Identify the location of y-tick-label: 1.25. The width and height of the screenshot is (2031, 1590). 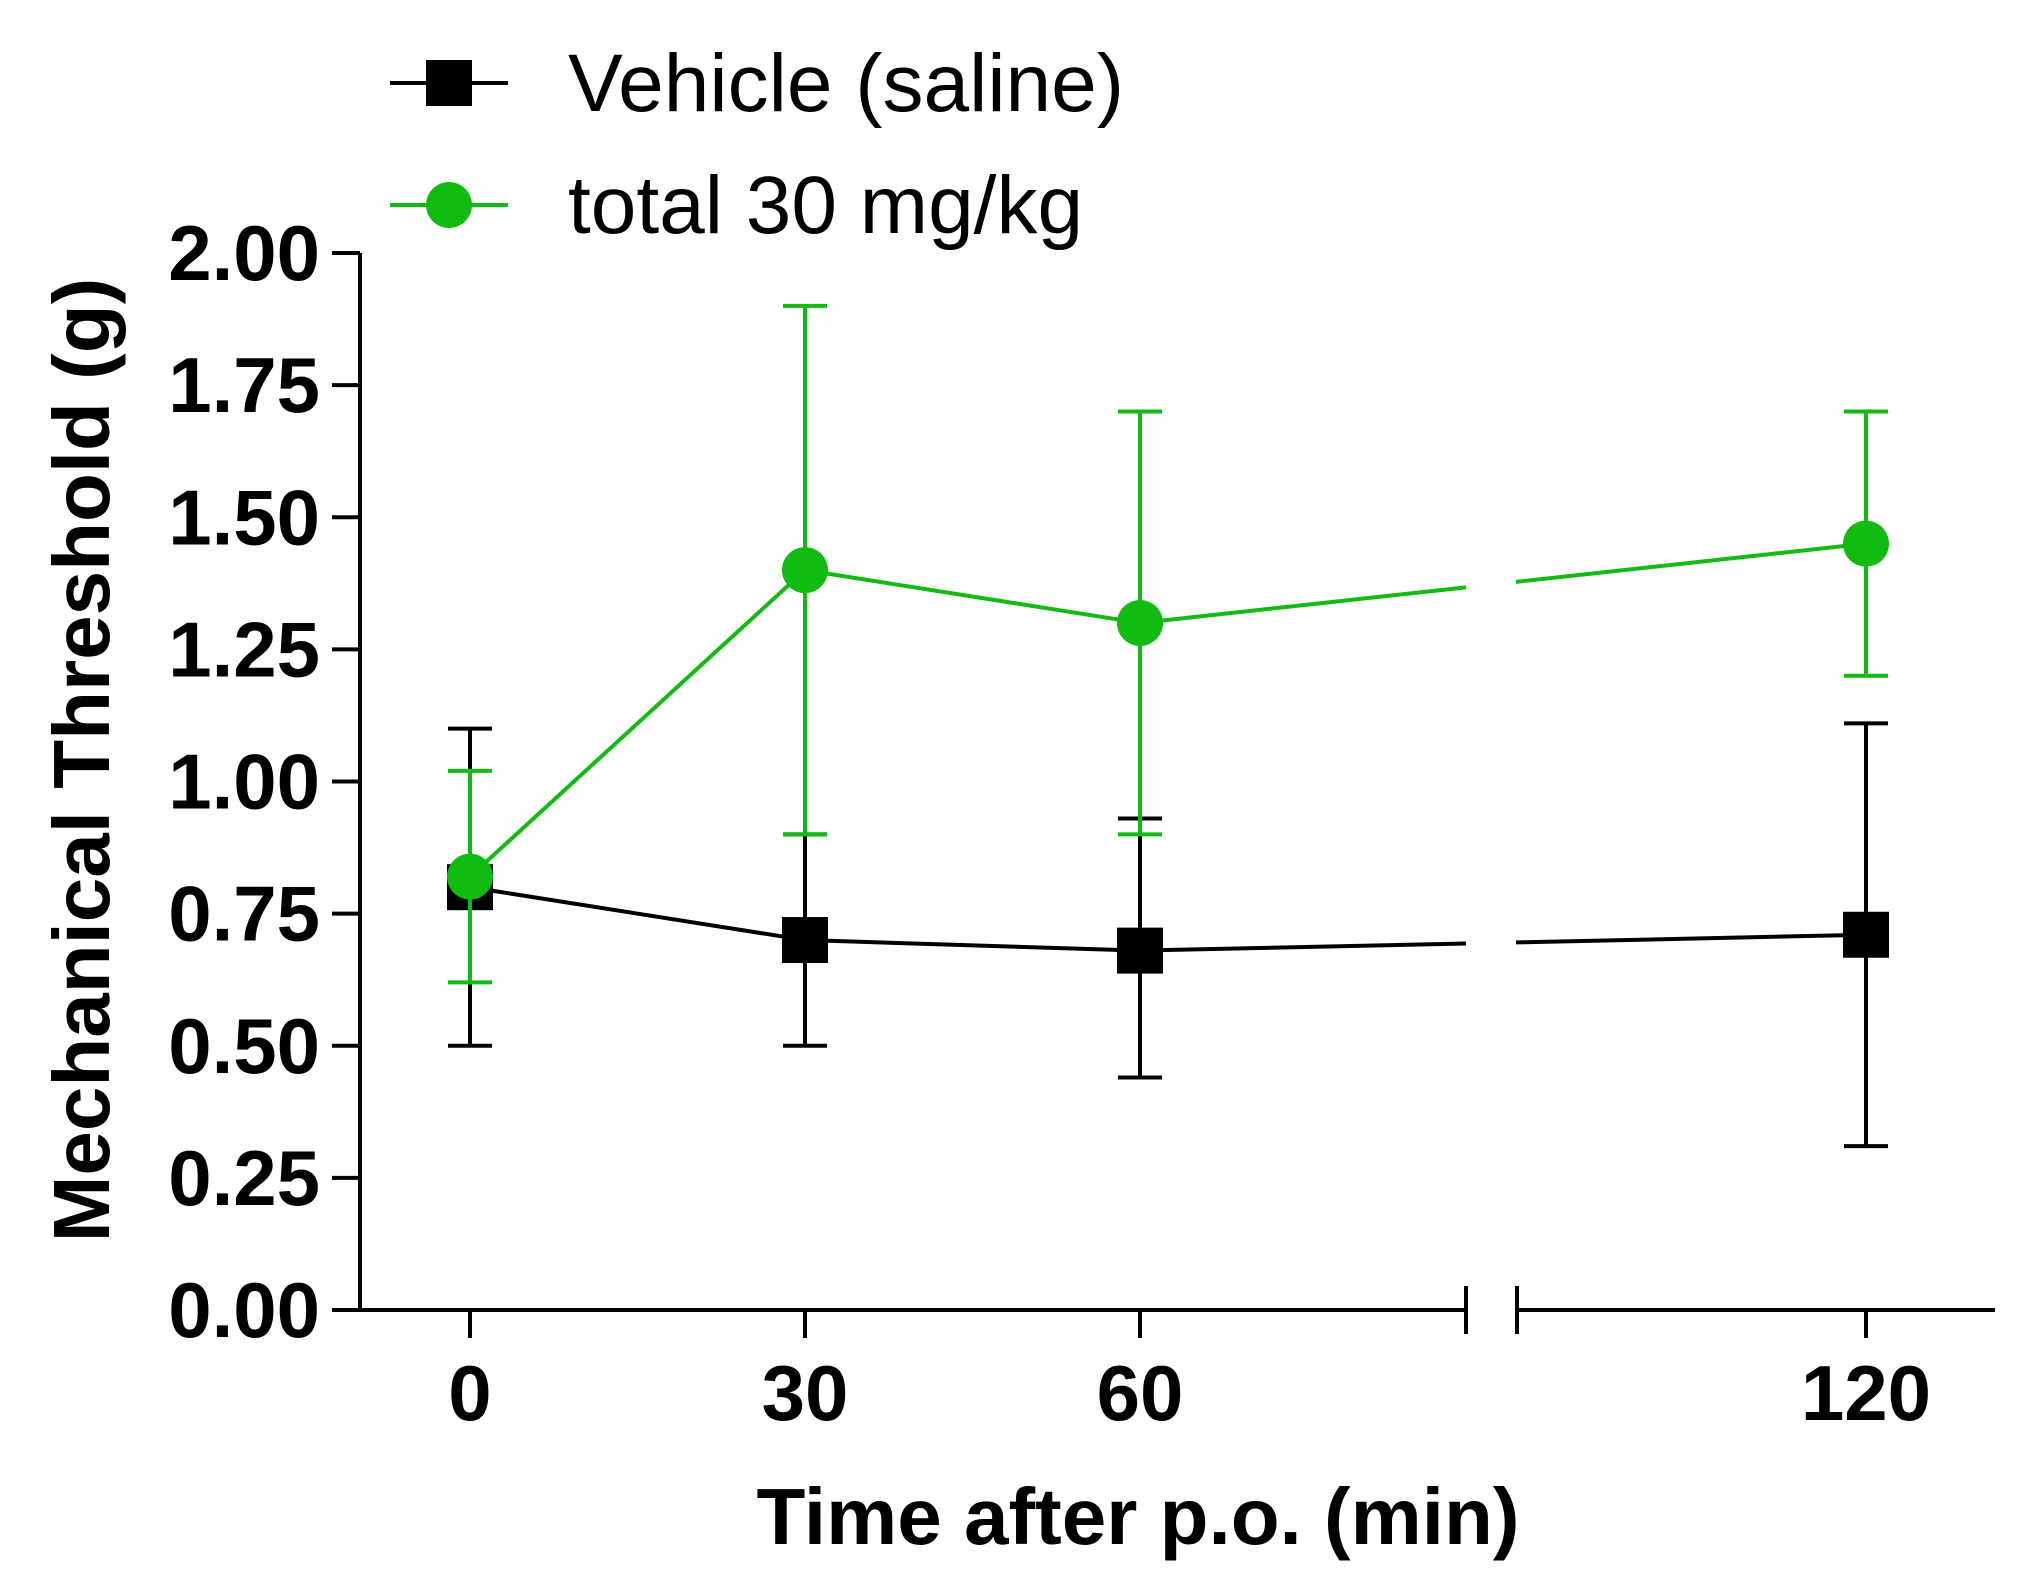
(244, 649).